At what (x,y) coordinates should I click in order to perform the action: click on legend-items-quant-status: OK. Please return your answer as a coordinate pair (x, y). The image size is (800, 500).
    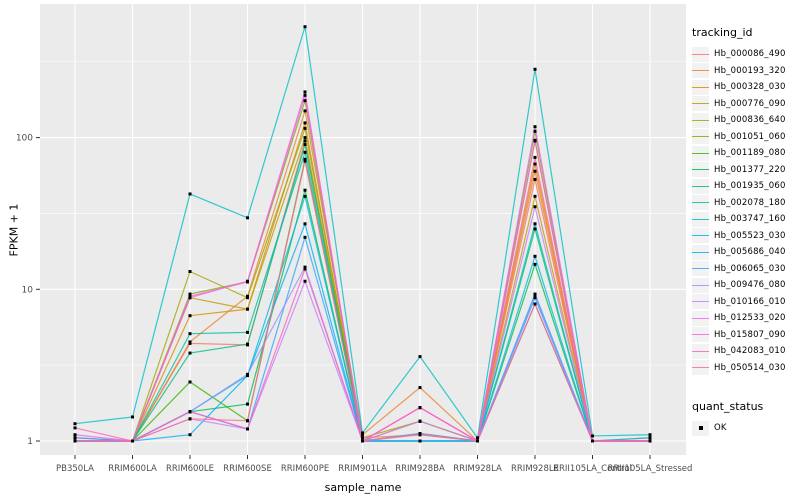
    Looking at the image, I should click on (745, 428).